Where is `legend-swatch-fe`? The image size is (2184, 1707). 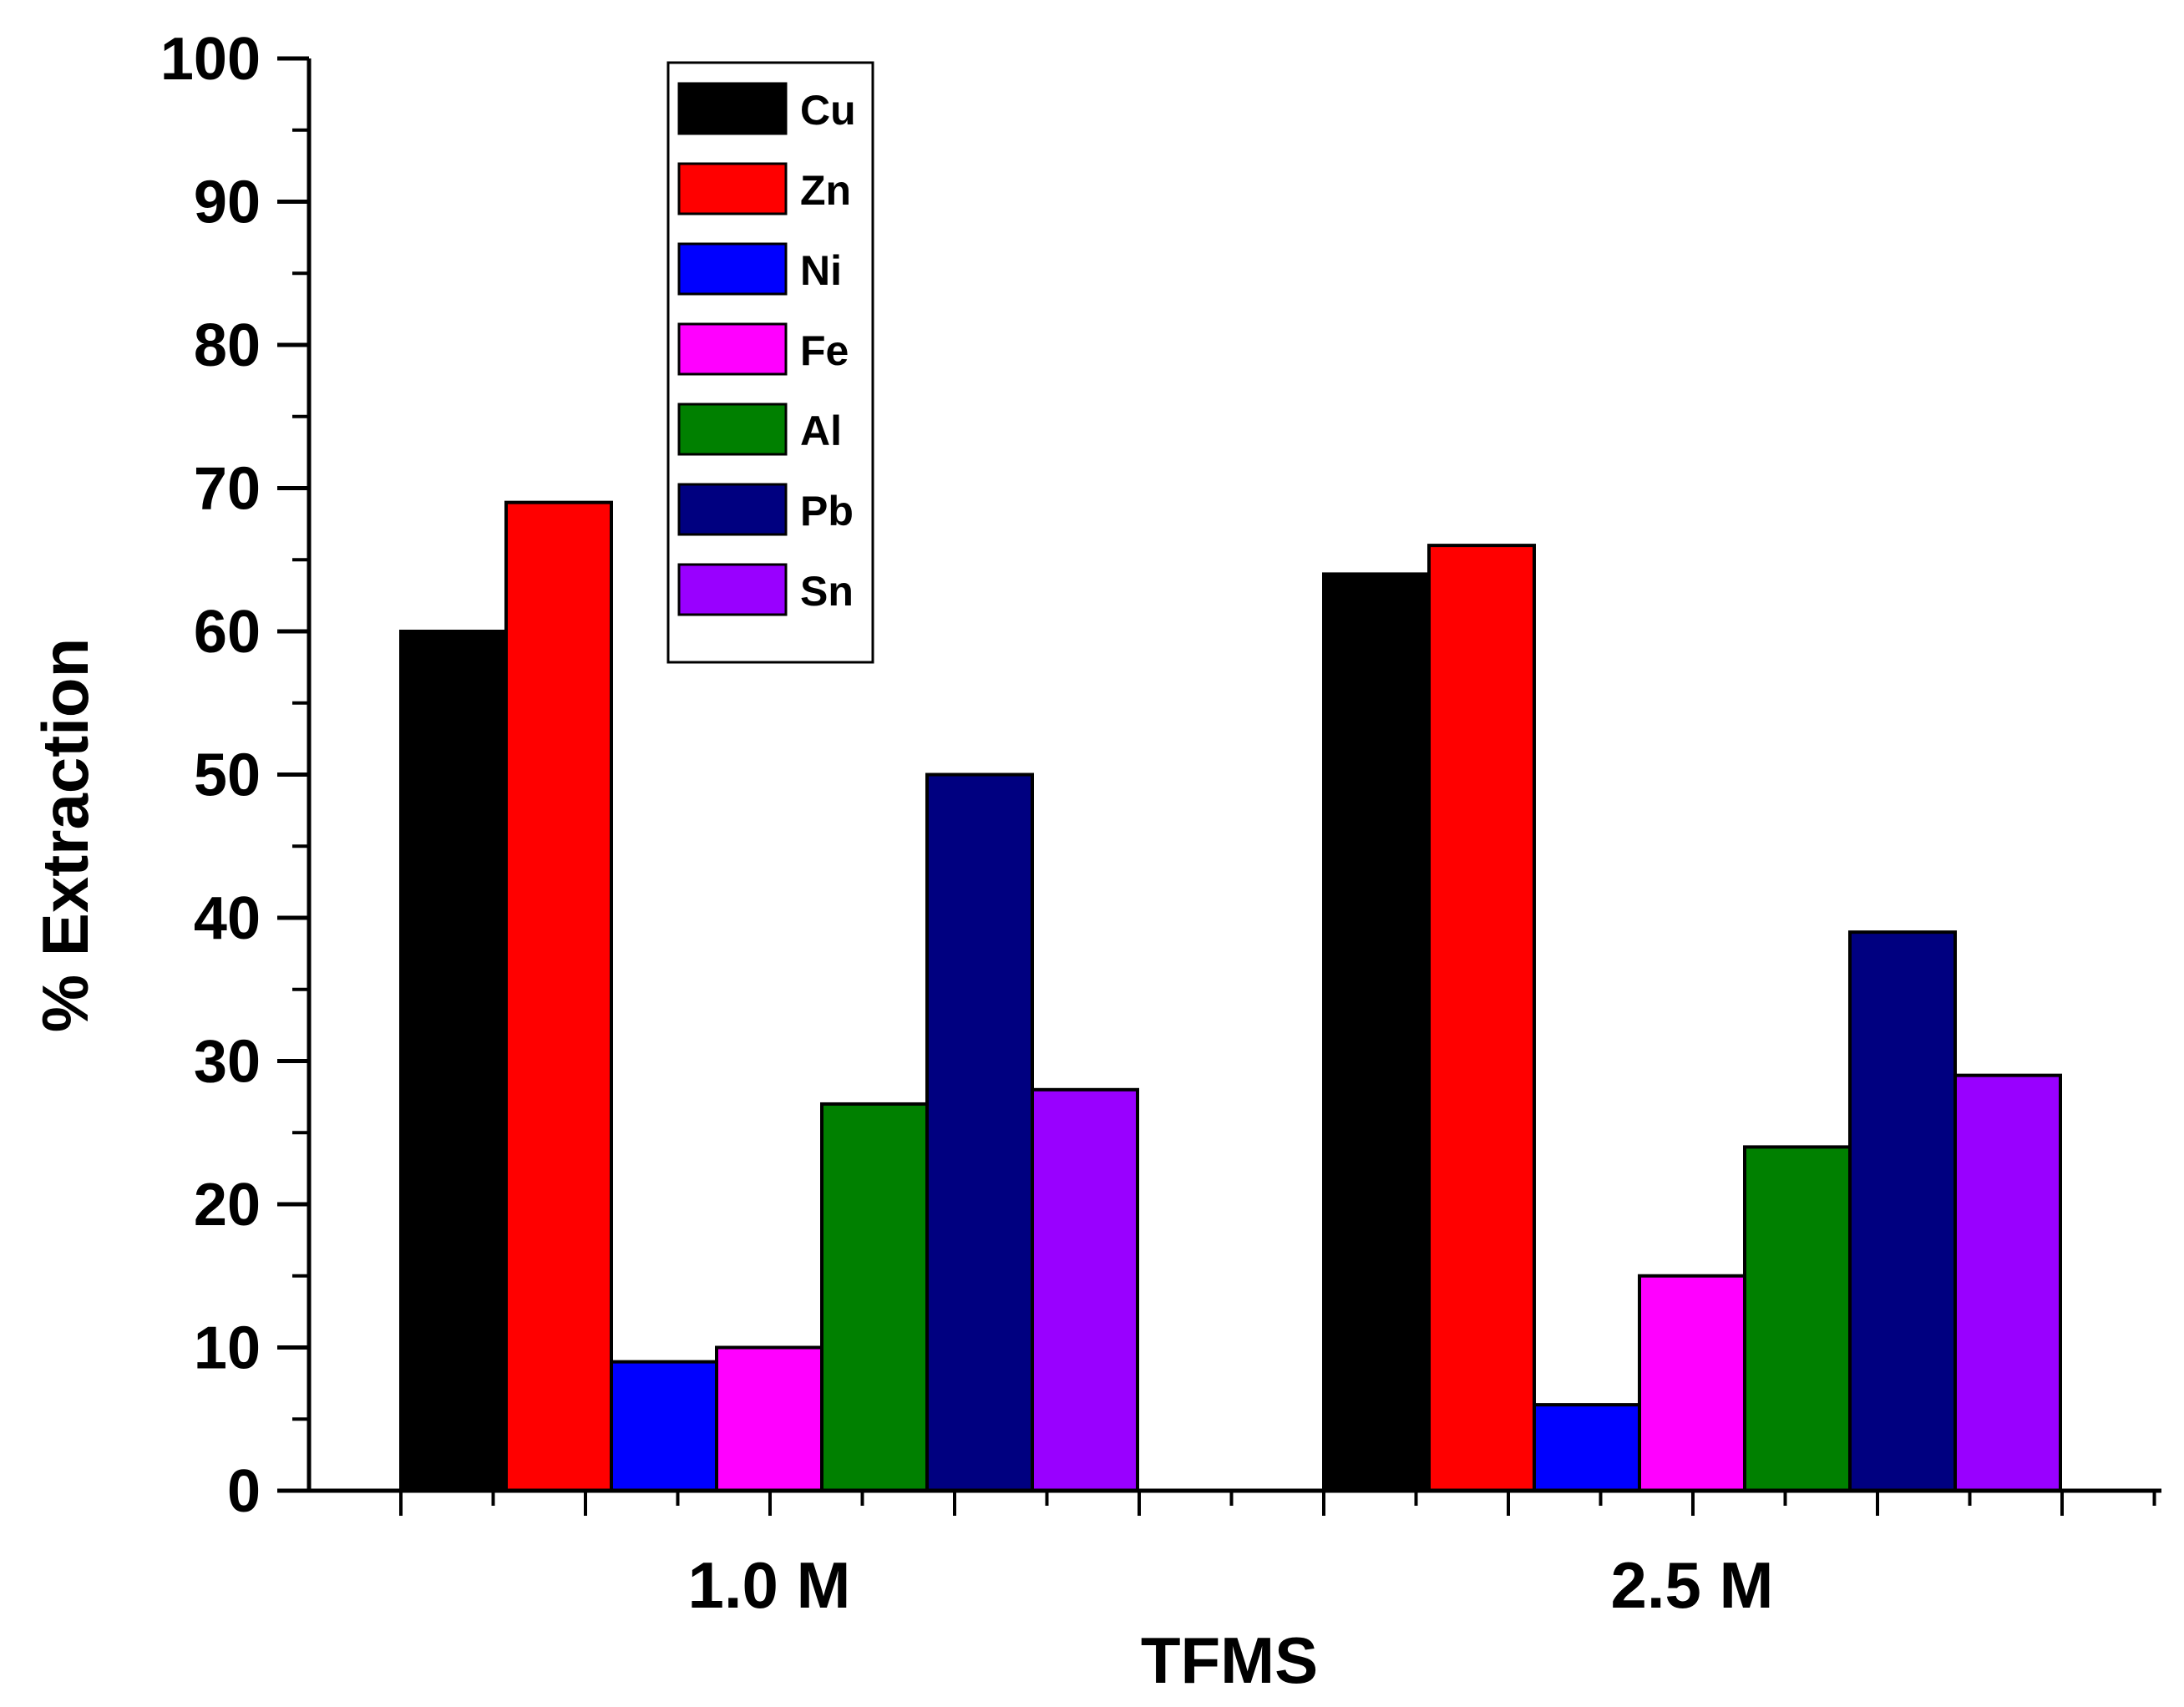 legend-swatch-fe is located at coordinates (732, 349).